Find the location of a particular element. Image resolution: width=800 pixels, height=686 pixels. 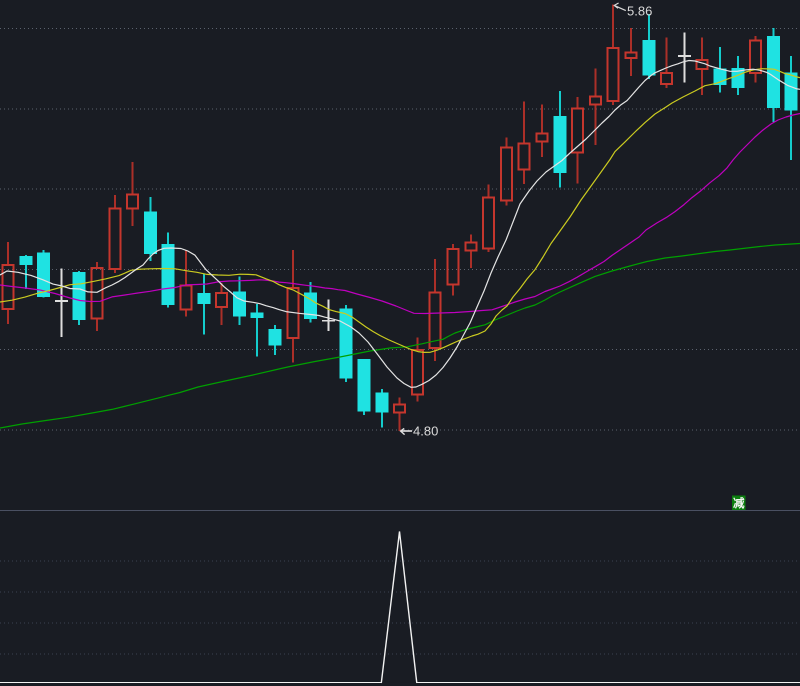

svg-text: 5.86 is located at coordinates (639, 10).